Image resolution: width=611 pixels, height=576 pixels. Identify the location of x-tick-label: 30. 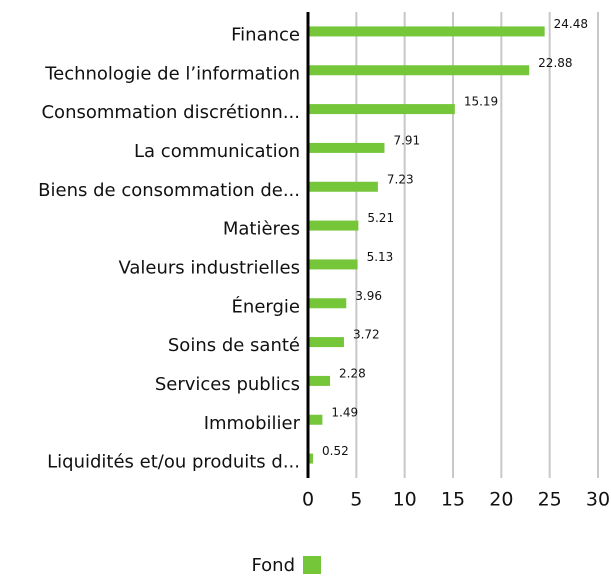
(598, 500).